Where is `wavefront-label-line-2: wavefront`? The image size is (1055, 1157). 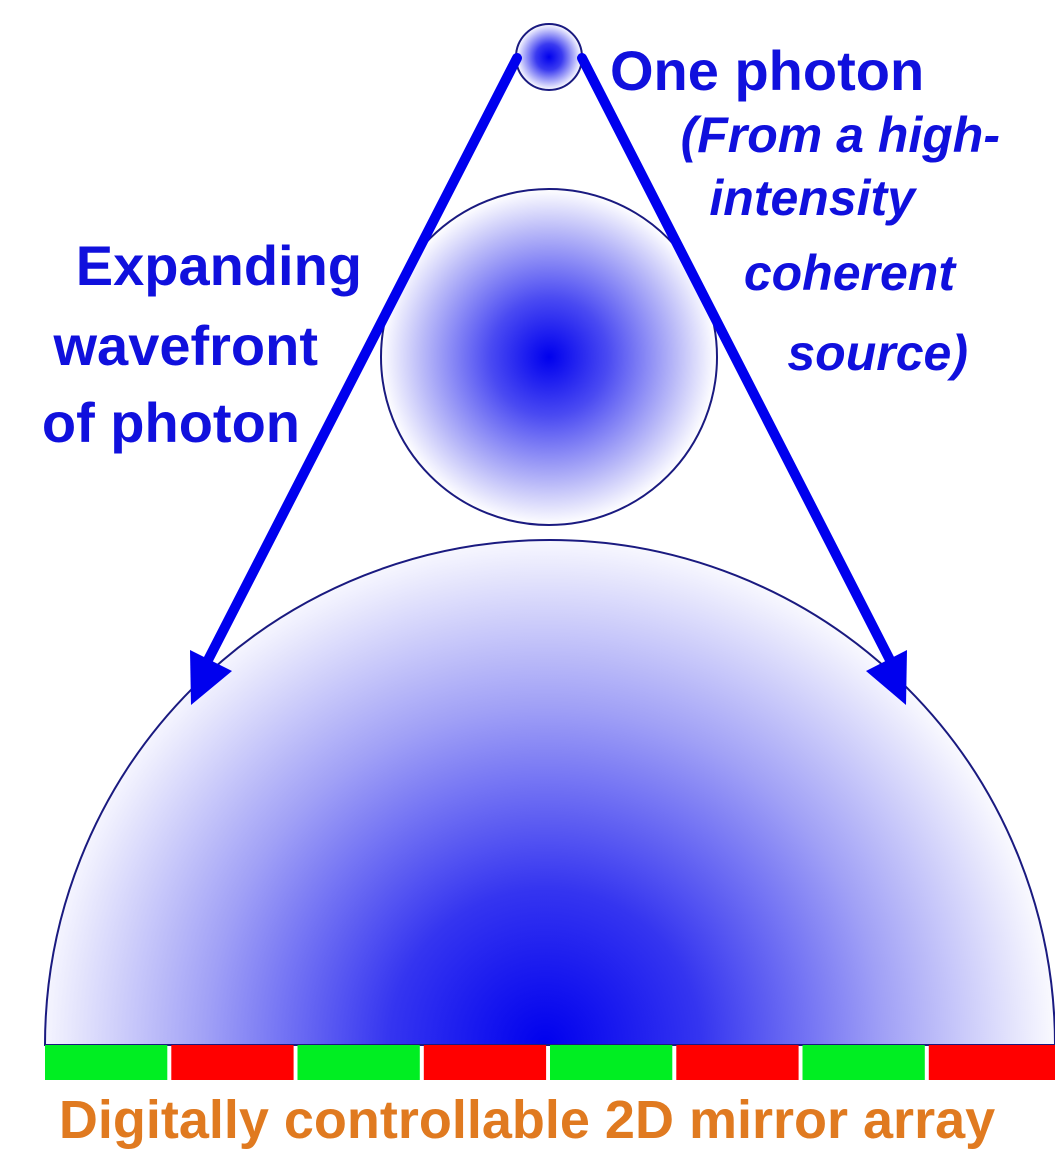
wavefront-label-line-2: wavefront is located at coordinates (186, 345).